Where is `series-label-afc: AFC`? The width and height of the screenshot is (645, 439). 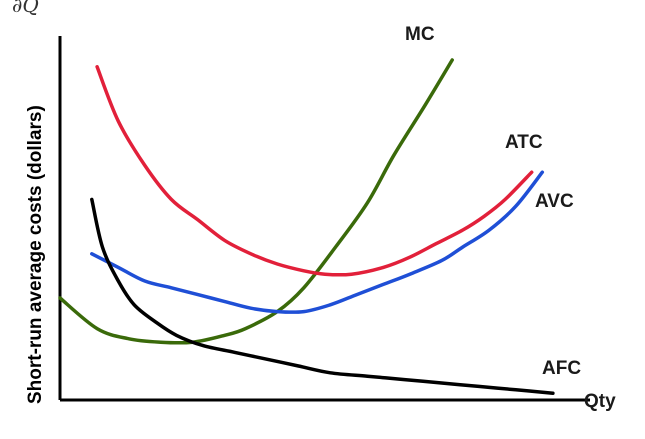
series-label-afc: AFC is located at coordinates (561, 368).